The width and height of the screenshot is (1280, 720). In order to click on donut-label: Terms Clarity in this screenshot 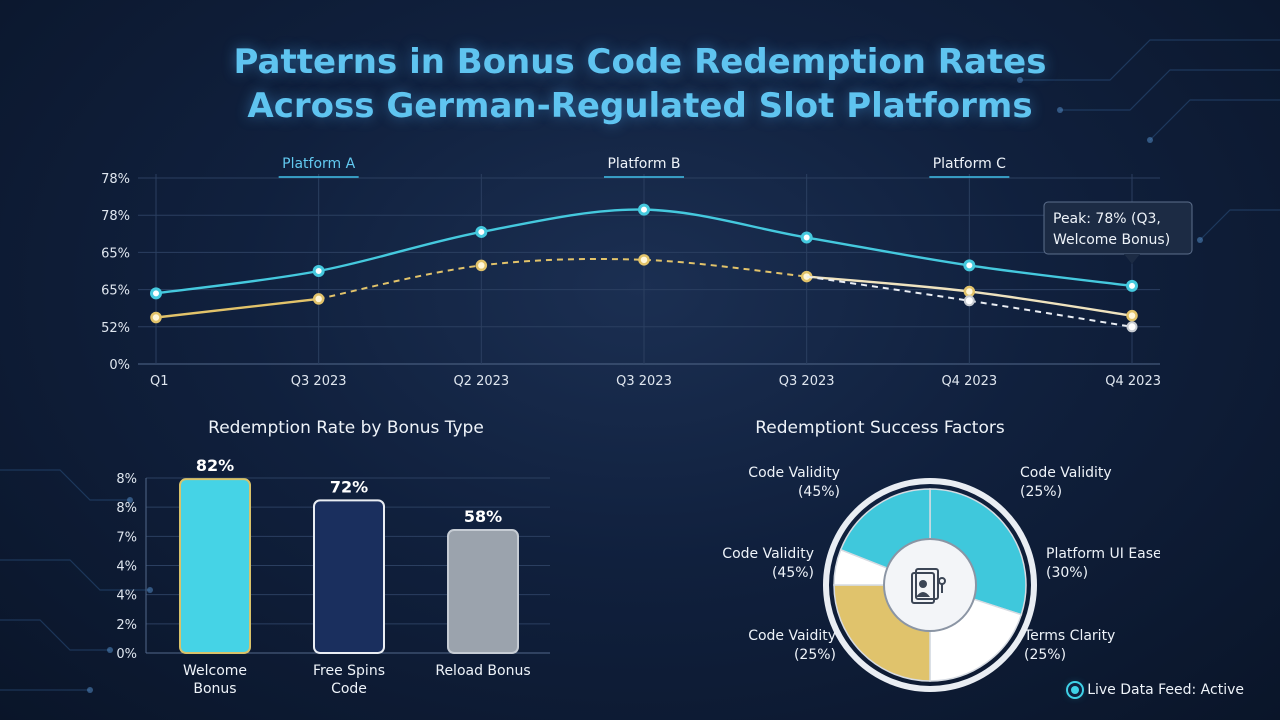, I will do `click(1069, 636)`.